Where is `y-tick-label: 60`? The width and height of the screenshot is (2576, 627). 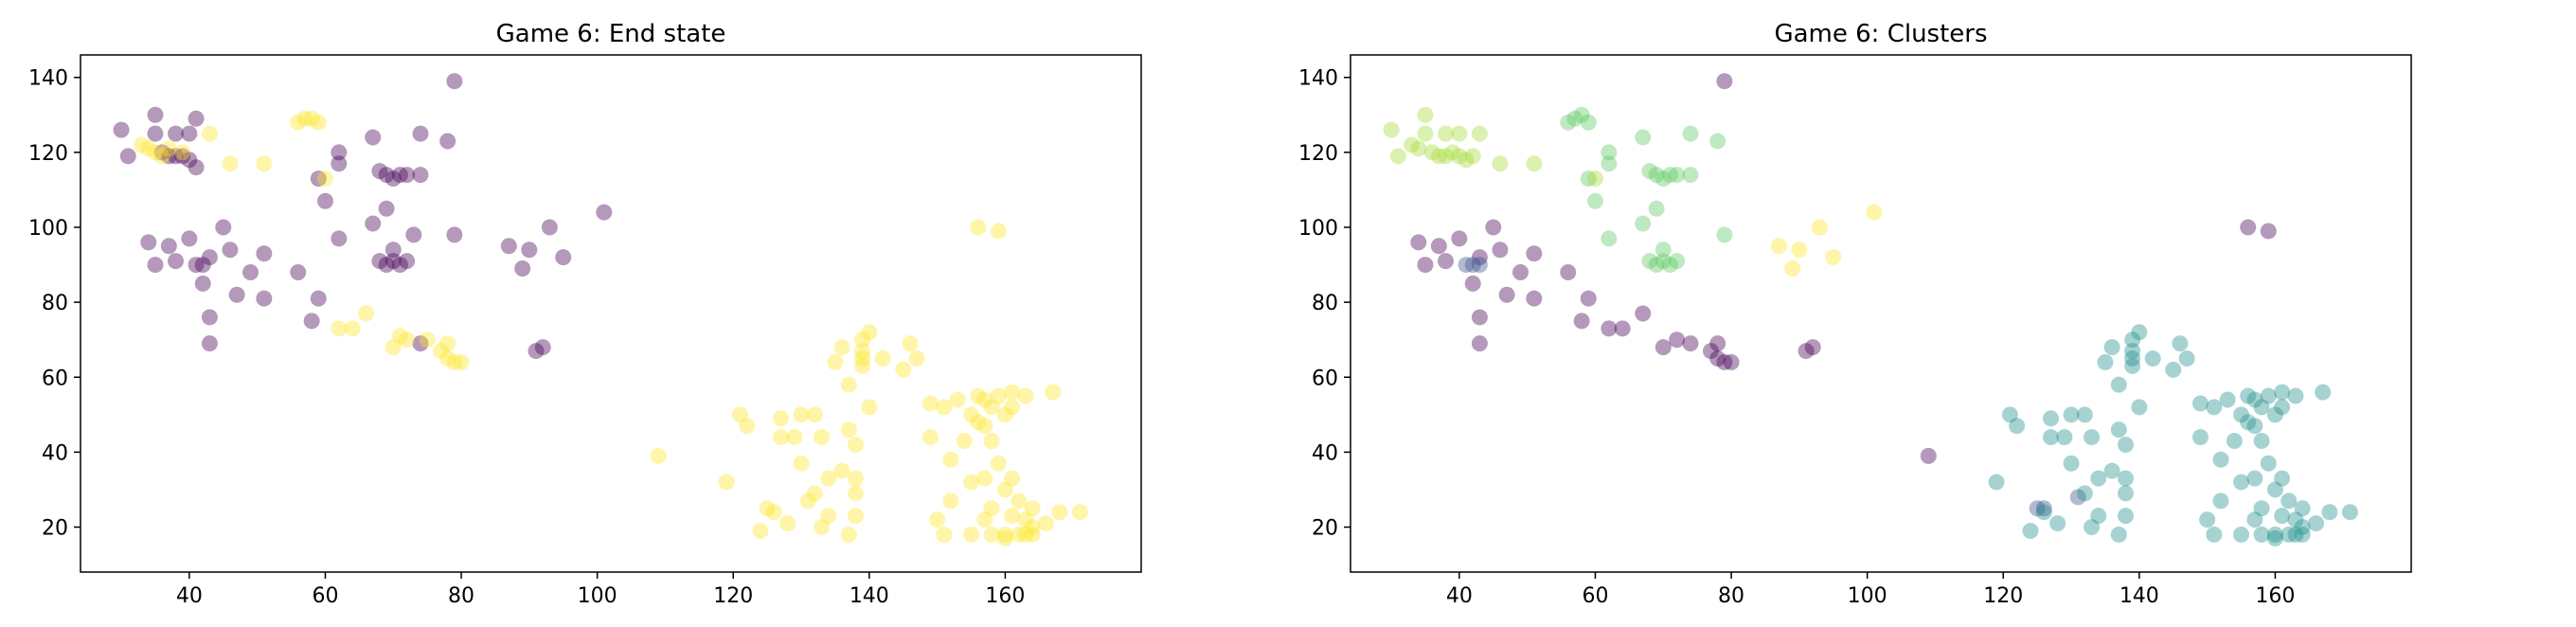
y-tick-label: 60 is located at coordinates (55, 379).